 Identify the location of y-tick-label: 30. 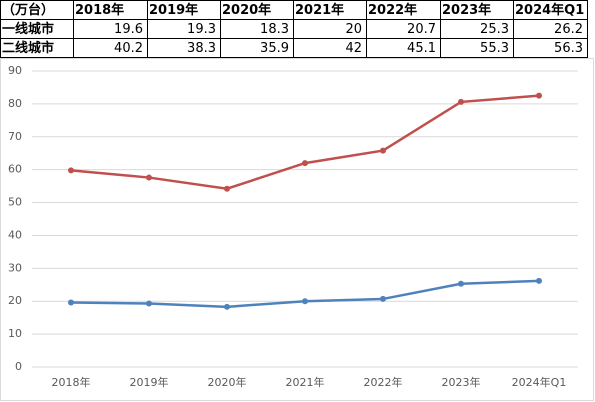
(15, 267).